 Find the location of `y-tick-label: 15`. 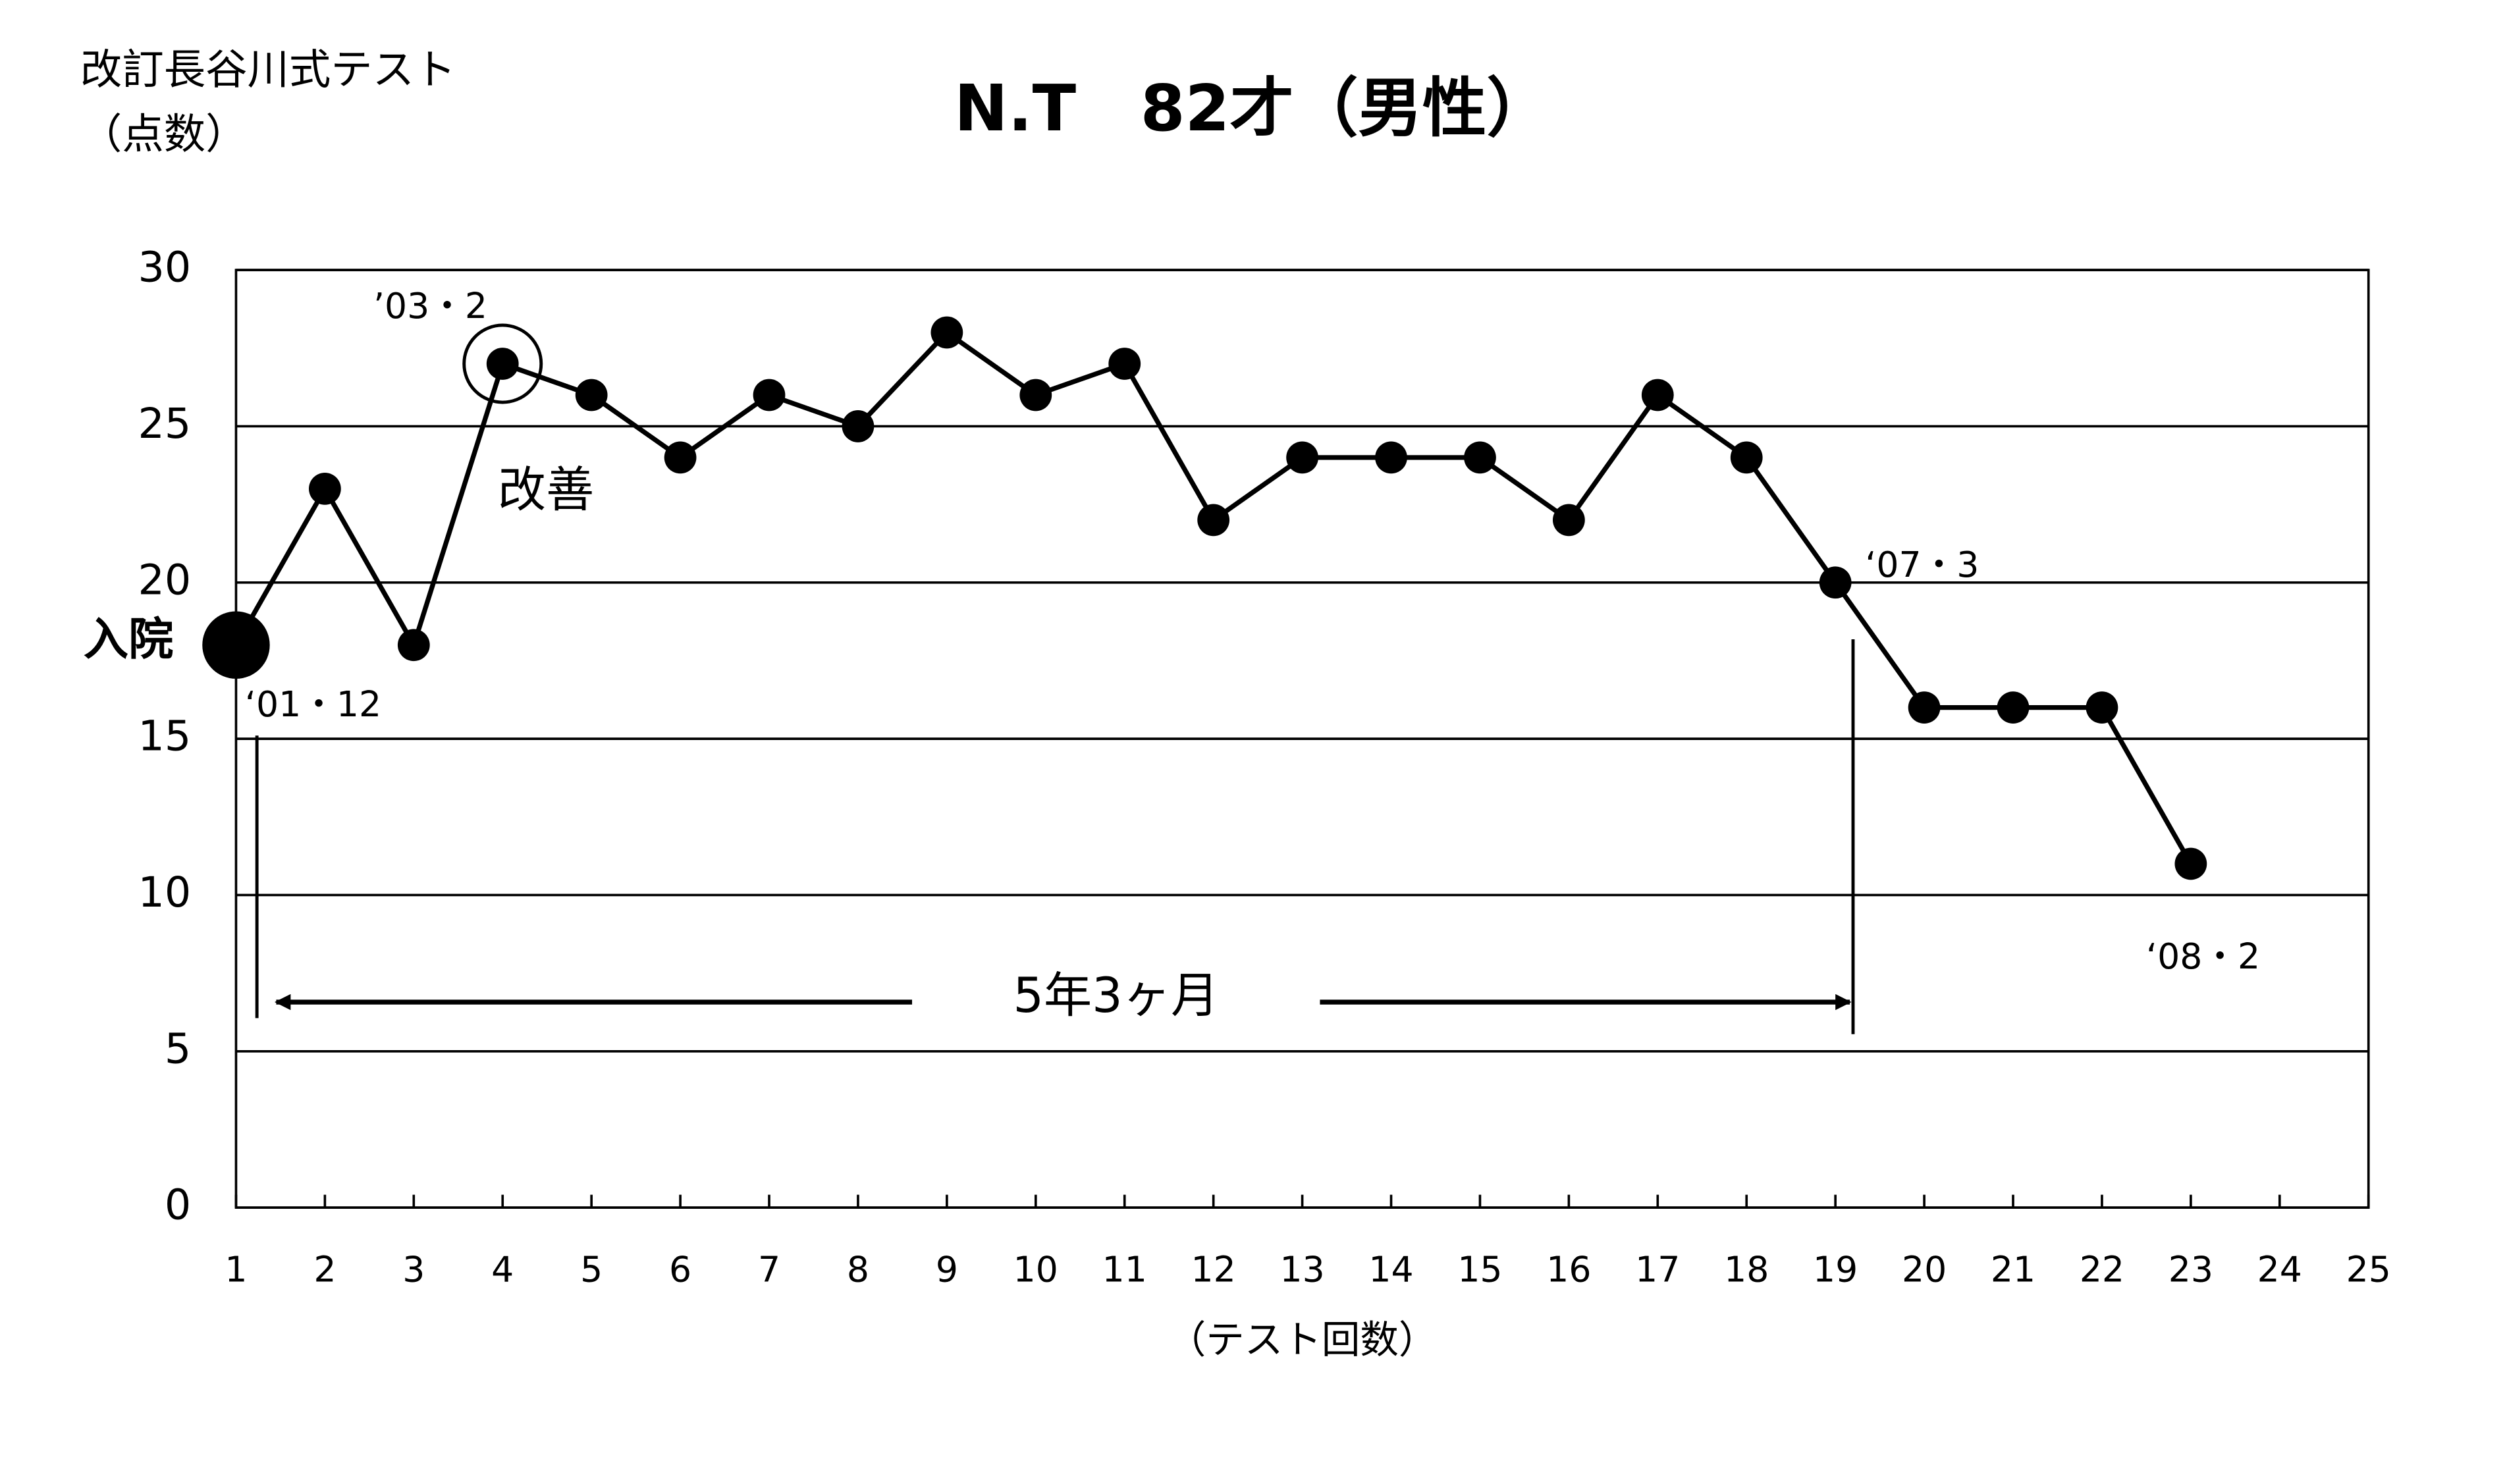

y-tick-label: 15 is located at coordinates (165, 736).